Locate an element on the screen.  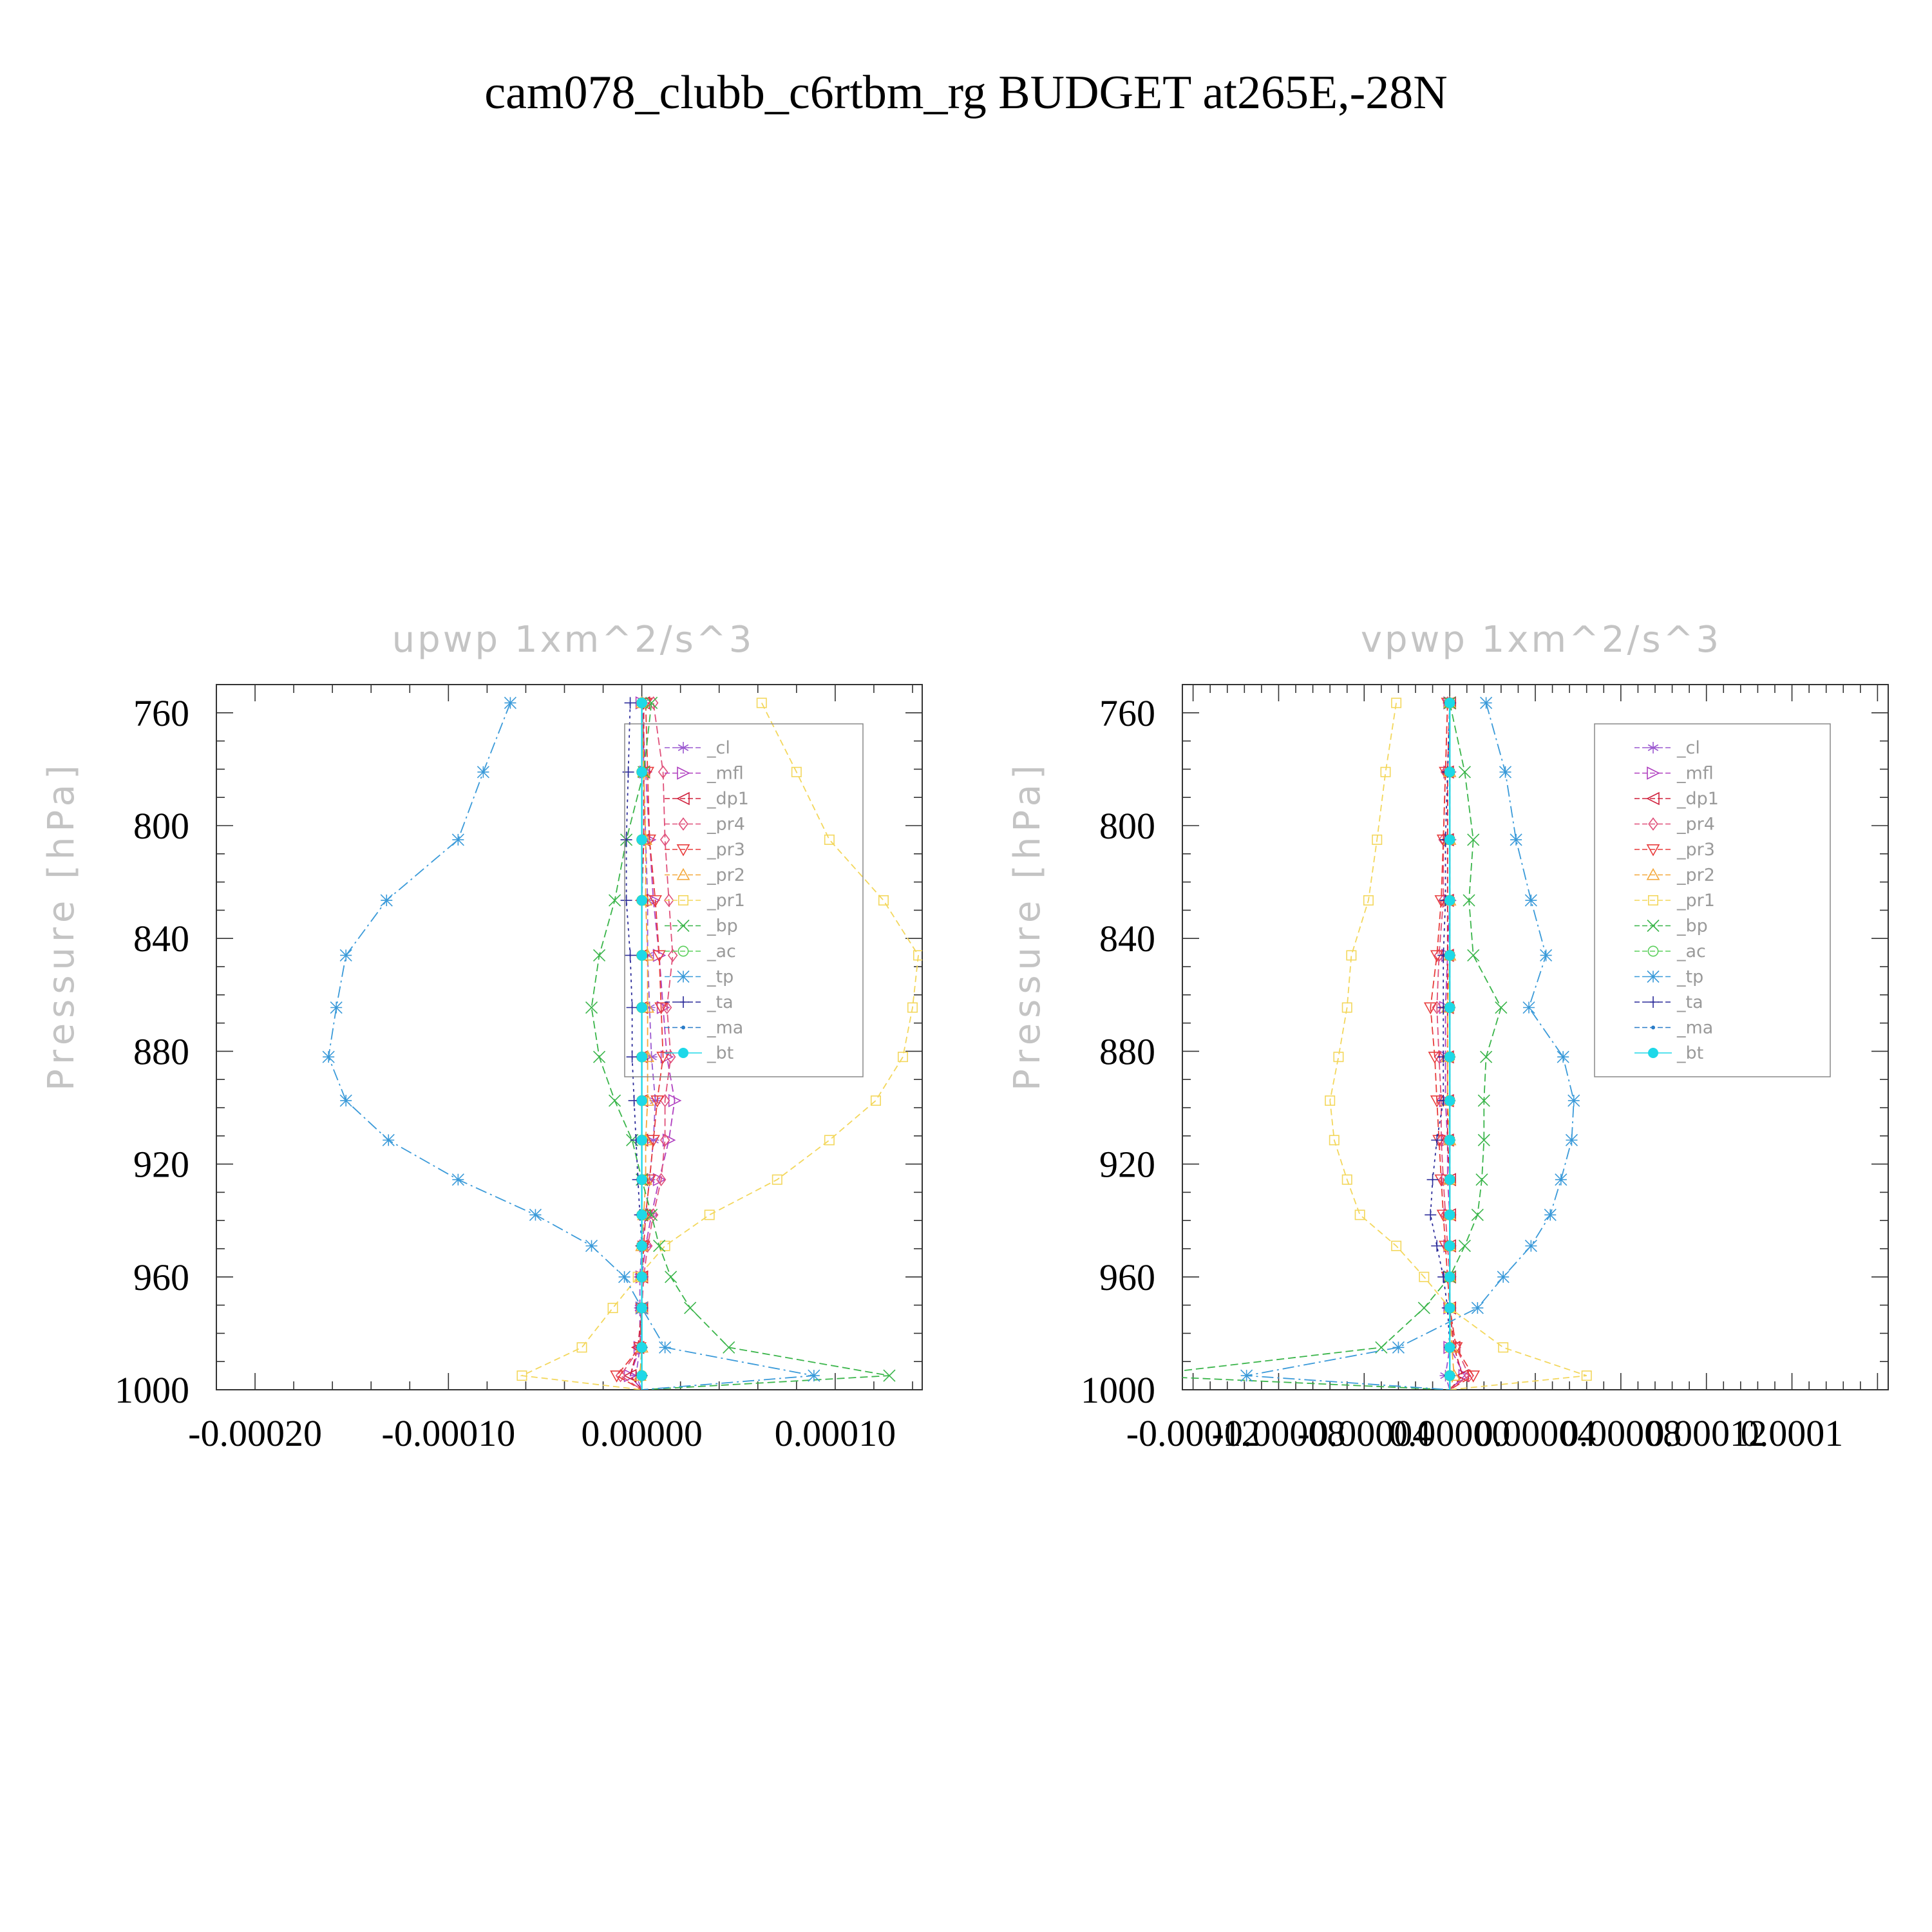
x-tick-label: -0.00010 is located at coordinates (448, 1433).